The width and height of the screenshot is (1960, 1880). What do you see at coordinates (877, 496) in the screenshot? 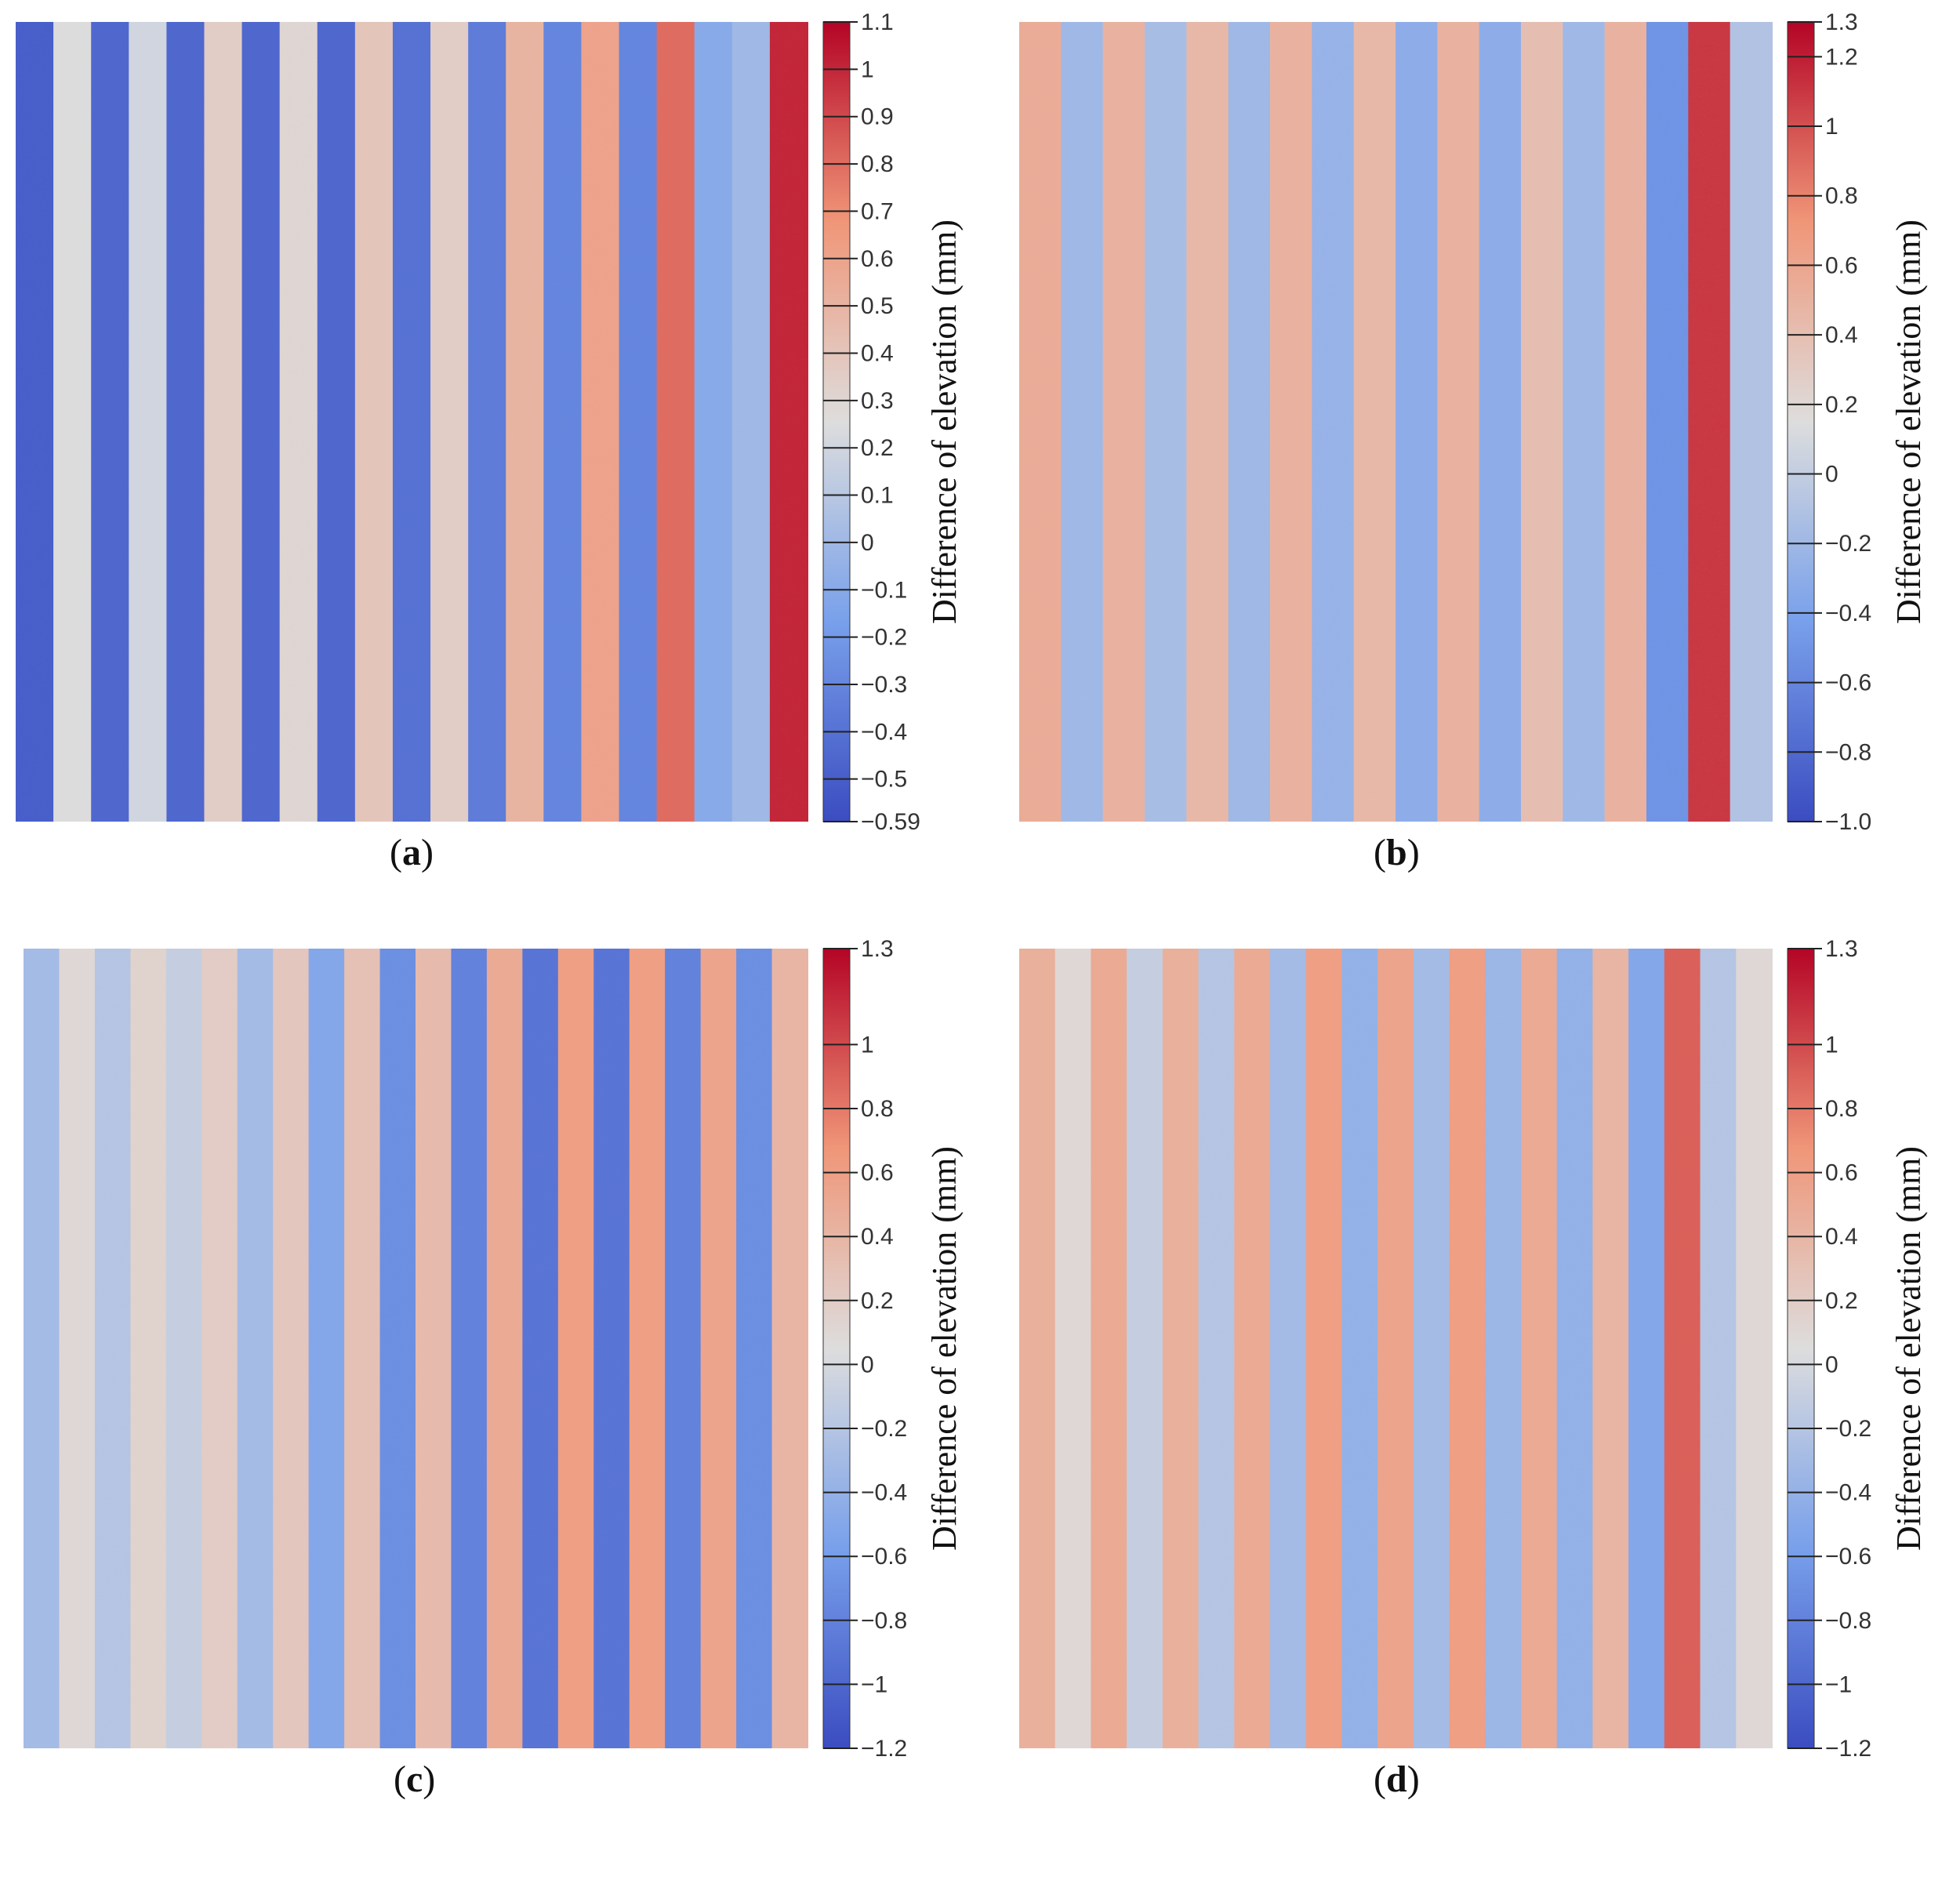
I see `colorbar-tick-label: 0.1` at bounding box center [877, 496].